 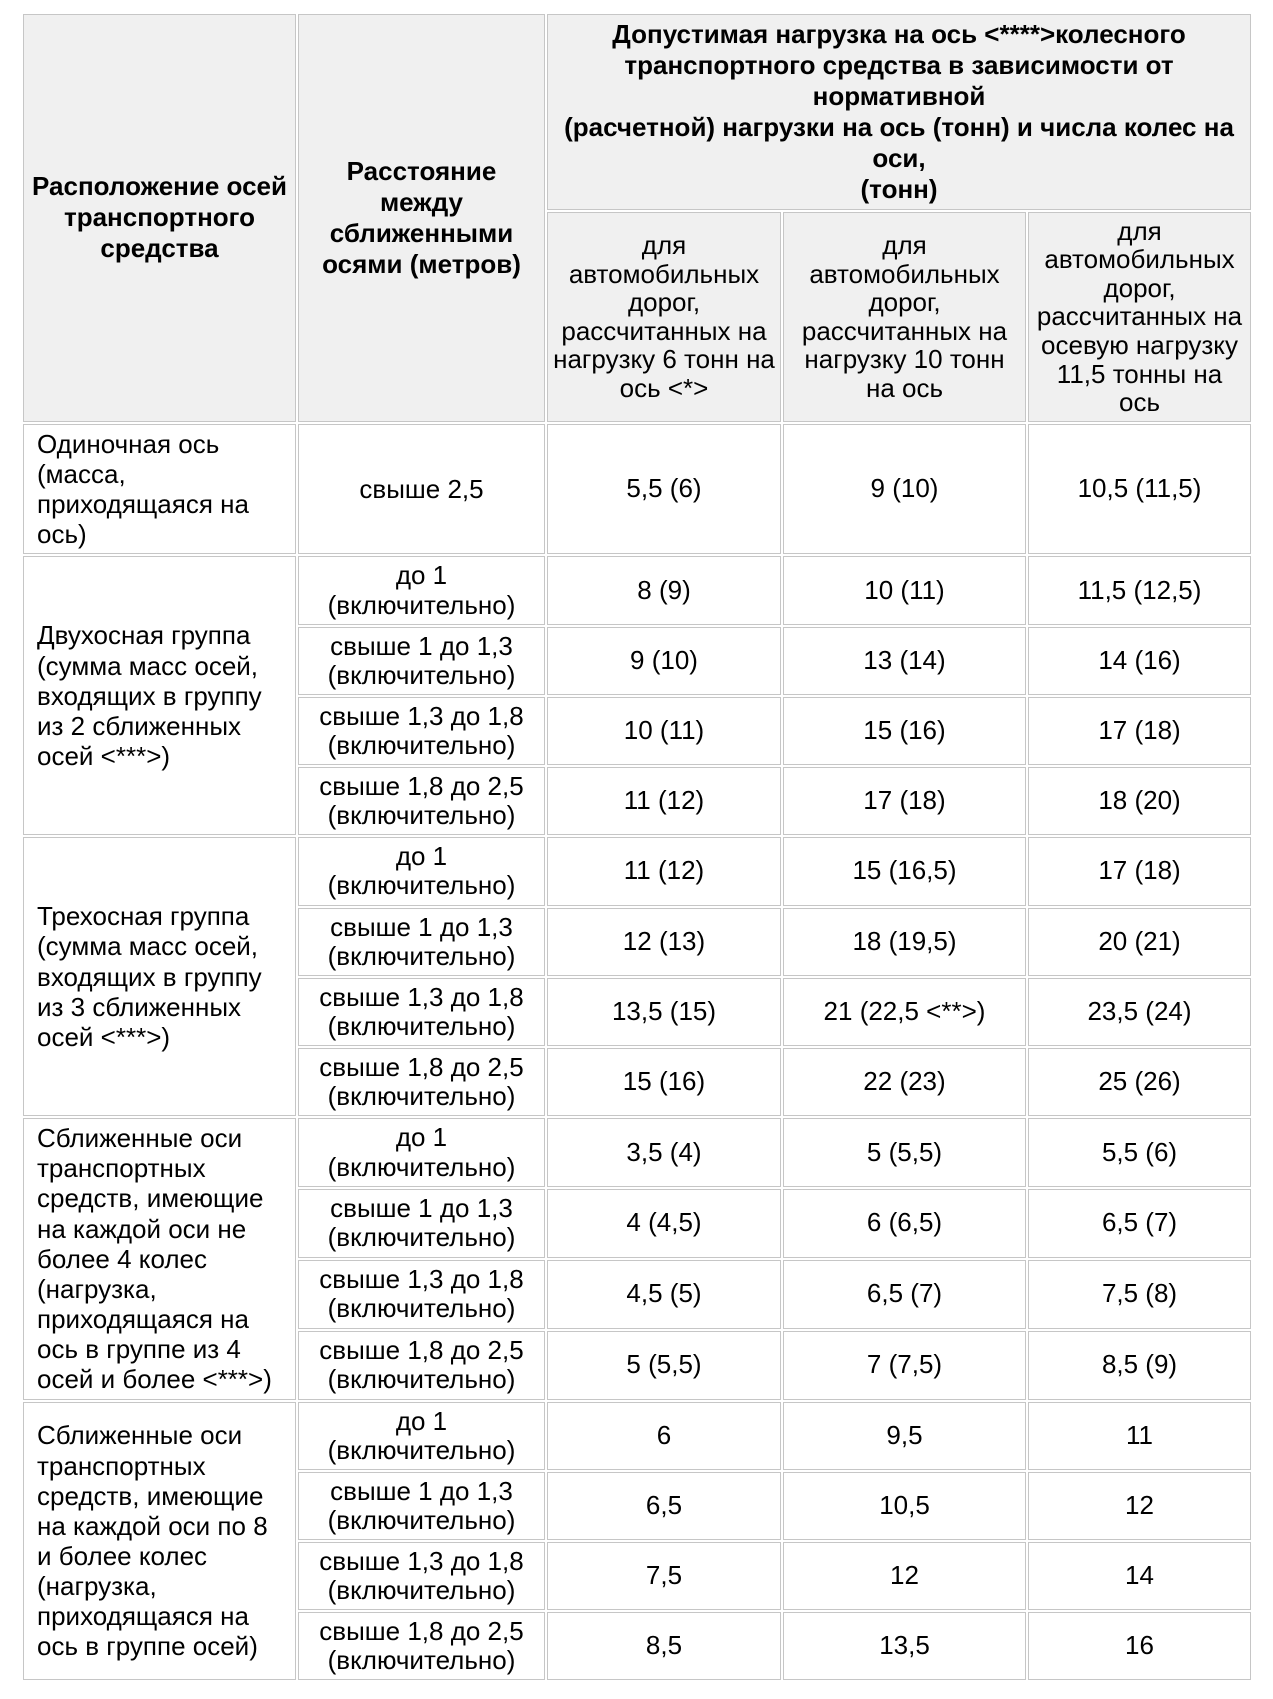 What do you see at coordinates (664, 1294) in the screenshot?
I see `load-value-cell: 4,5 (5)` at bounding box center [664, 1294].